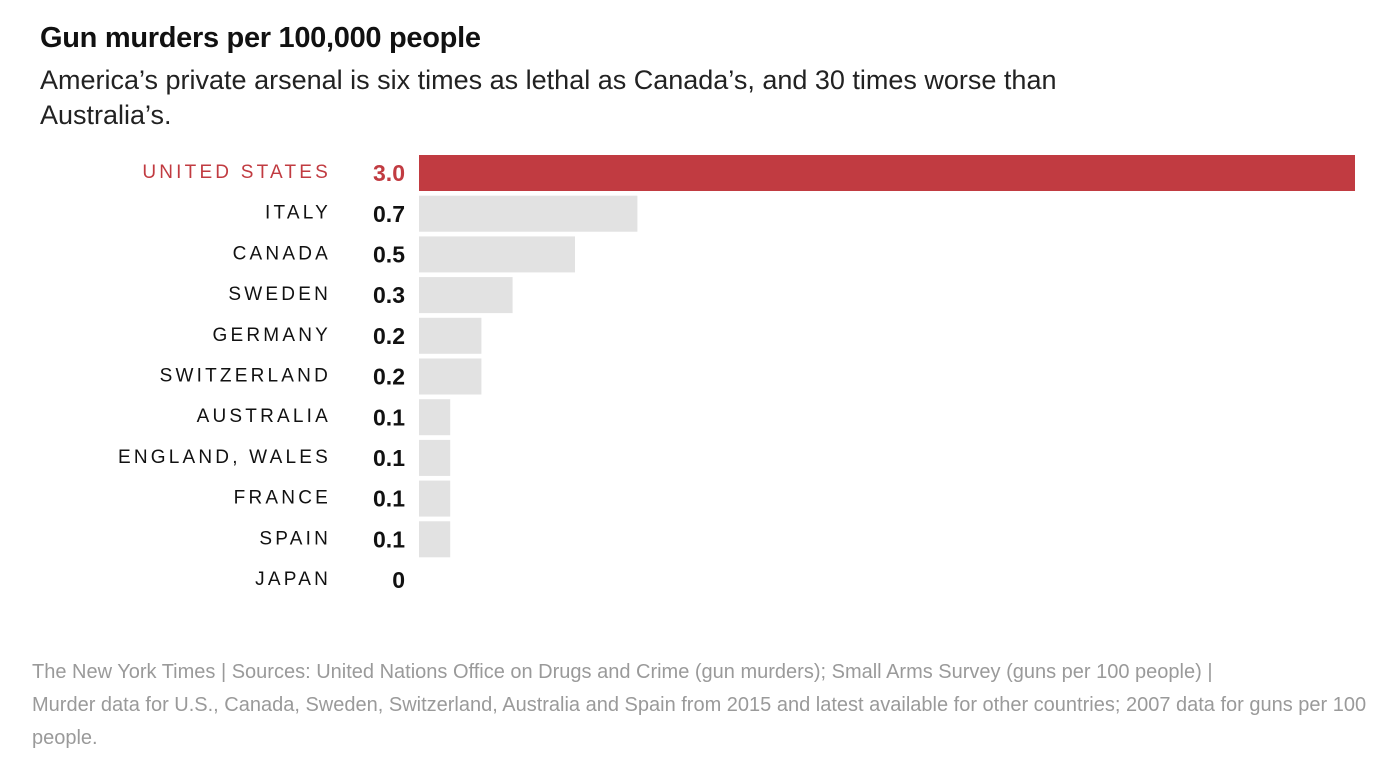  Describe the element at coordinates (295, 538) in the screenshot. I see `category-label: SPAIN` at that location.